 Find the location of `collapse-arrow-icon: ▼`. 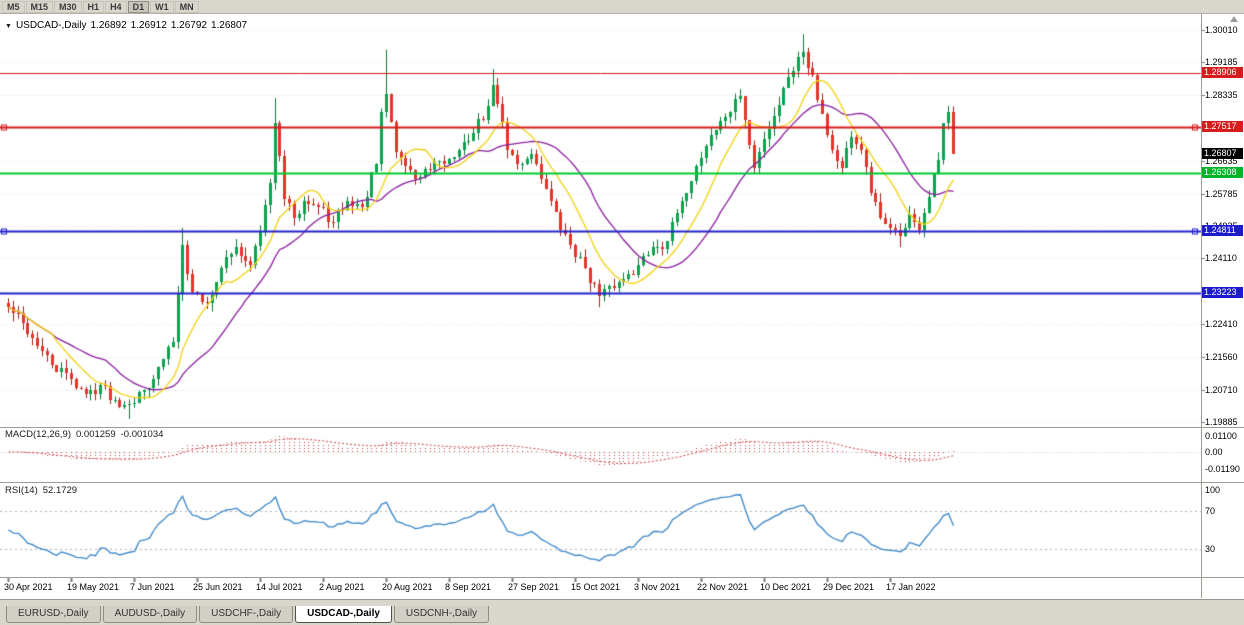

collapse-arrow-icon: ▼ is located at coordinates (8, 26).